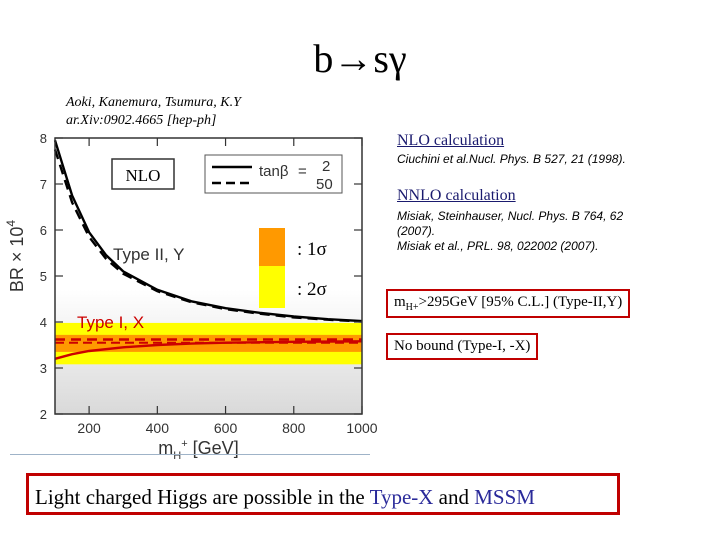 Image resolution: width=720 pixels, height=540 pixels. I want to click on legend-swatch-1sigma, so click(272, 247).